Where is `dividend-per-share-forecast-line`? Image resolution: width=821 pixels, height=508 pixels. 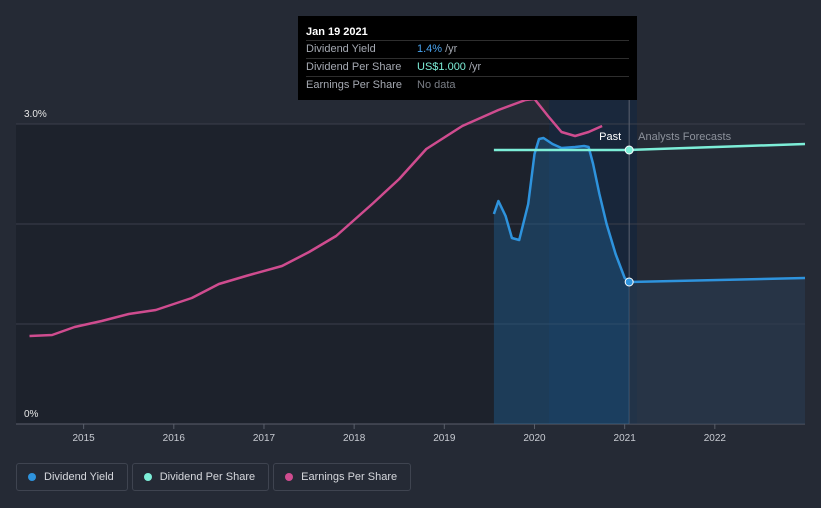
dividend-per-share-forecast-line is located at coordinates (717, 147).